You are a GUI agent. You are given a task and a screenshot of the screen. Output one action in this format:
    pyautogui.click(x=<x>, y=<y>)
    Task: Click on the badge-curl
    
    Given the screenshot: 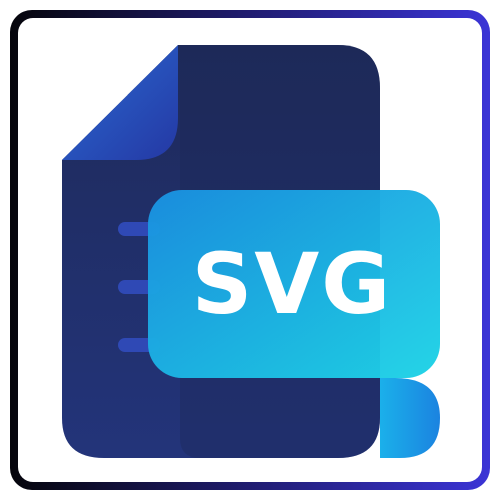 What is the action you would take?
    pyautogui.click(x=410, y=418)
    